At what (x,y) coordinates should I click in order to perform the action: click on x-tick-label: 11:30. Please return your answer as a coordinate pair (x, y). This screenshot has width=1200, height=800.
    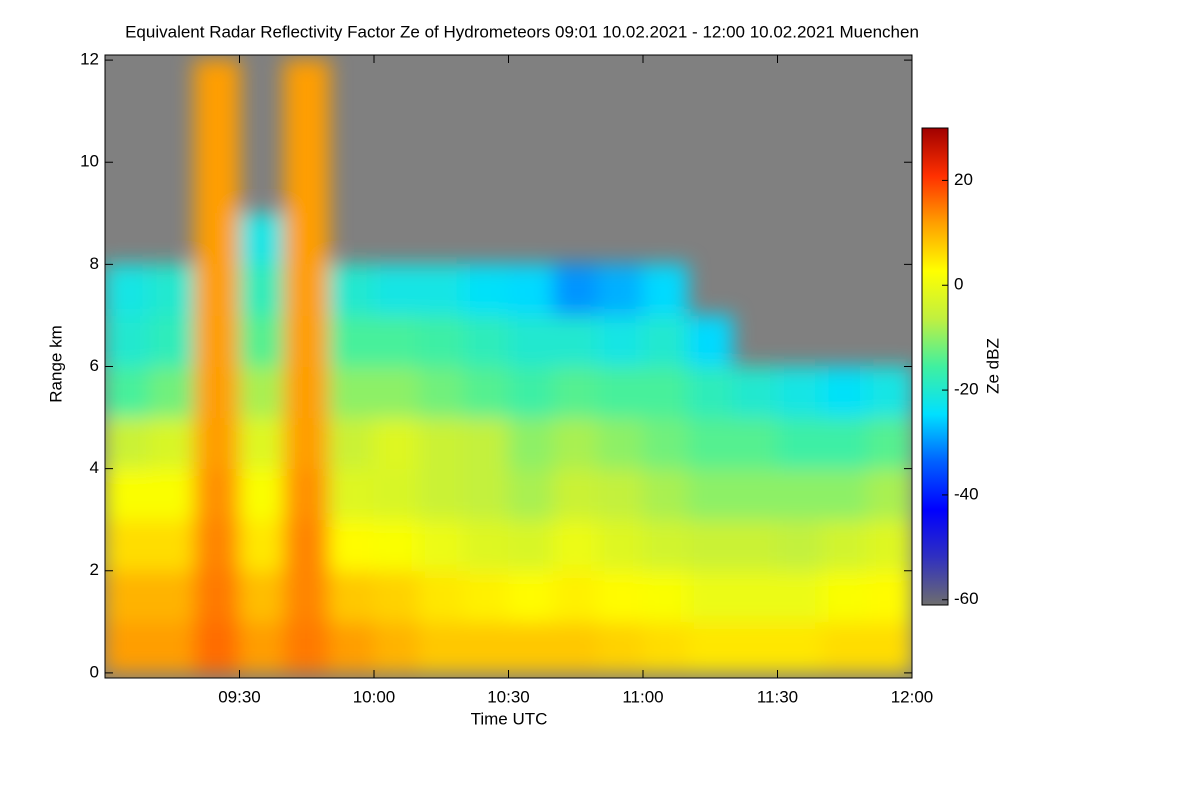
    Looking at the image, I should click on (777, 696).